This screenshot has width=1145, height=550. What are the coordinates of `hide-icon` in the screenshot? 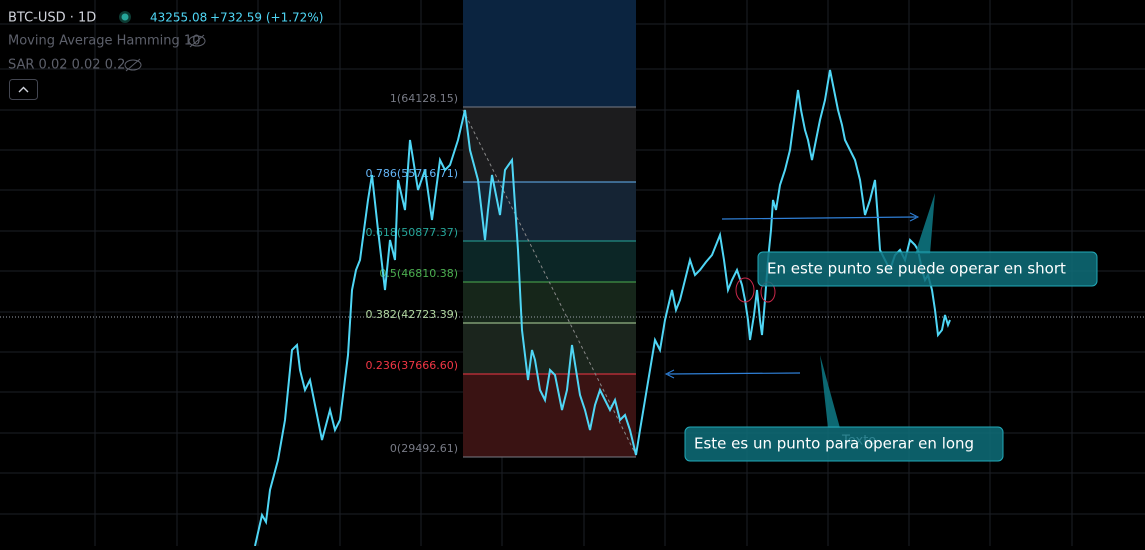 It's located at (165, 53).